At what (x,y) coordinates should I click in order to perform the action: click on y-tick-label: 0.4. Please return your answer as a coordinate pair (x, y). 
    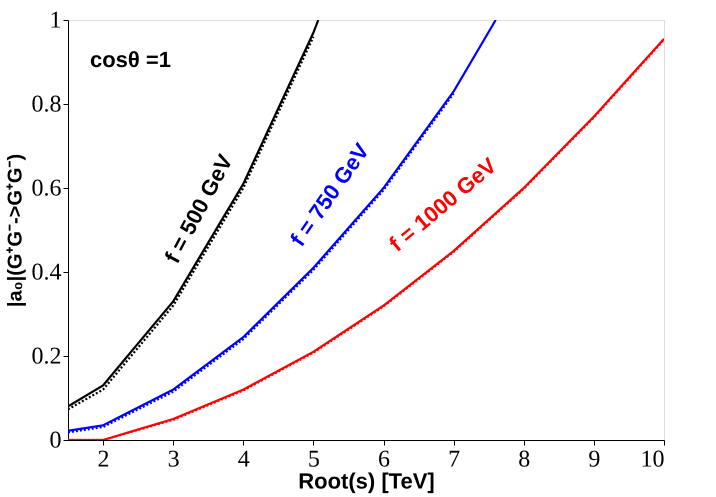
    Looking at the image, I should click on (47, 273).